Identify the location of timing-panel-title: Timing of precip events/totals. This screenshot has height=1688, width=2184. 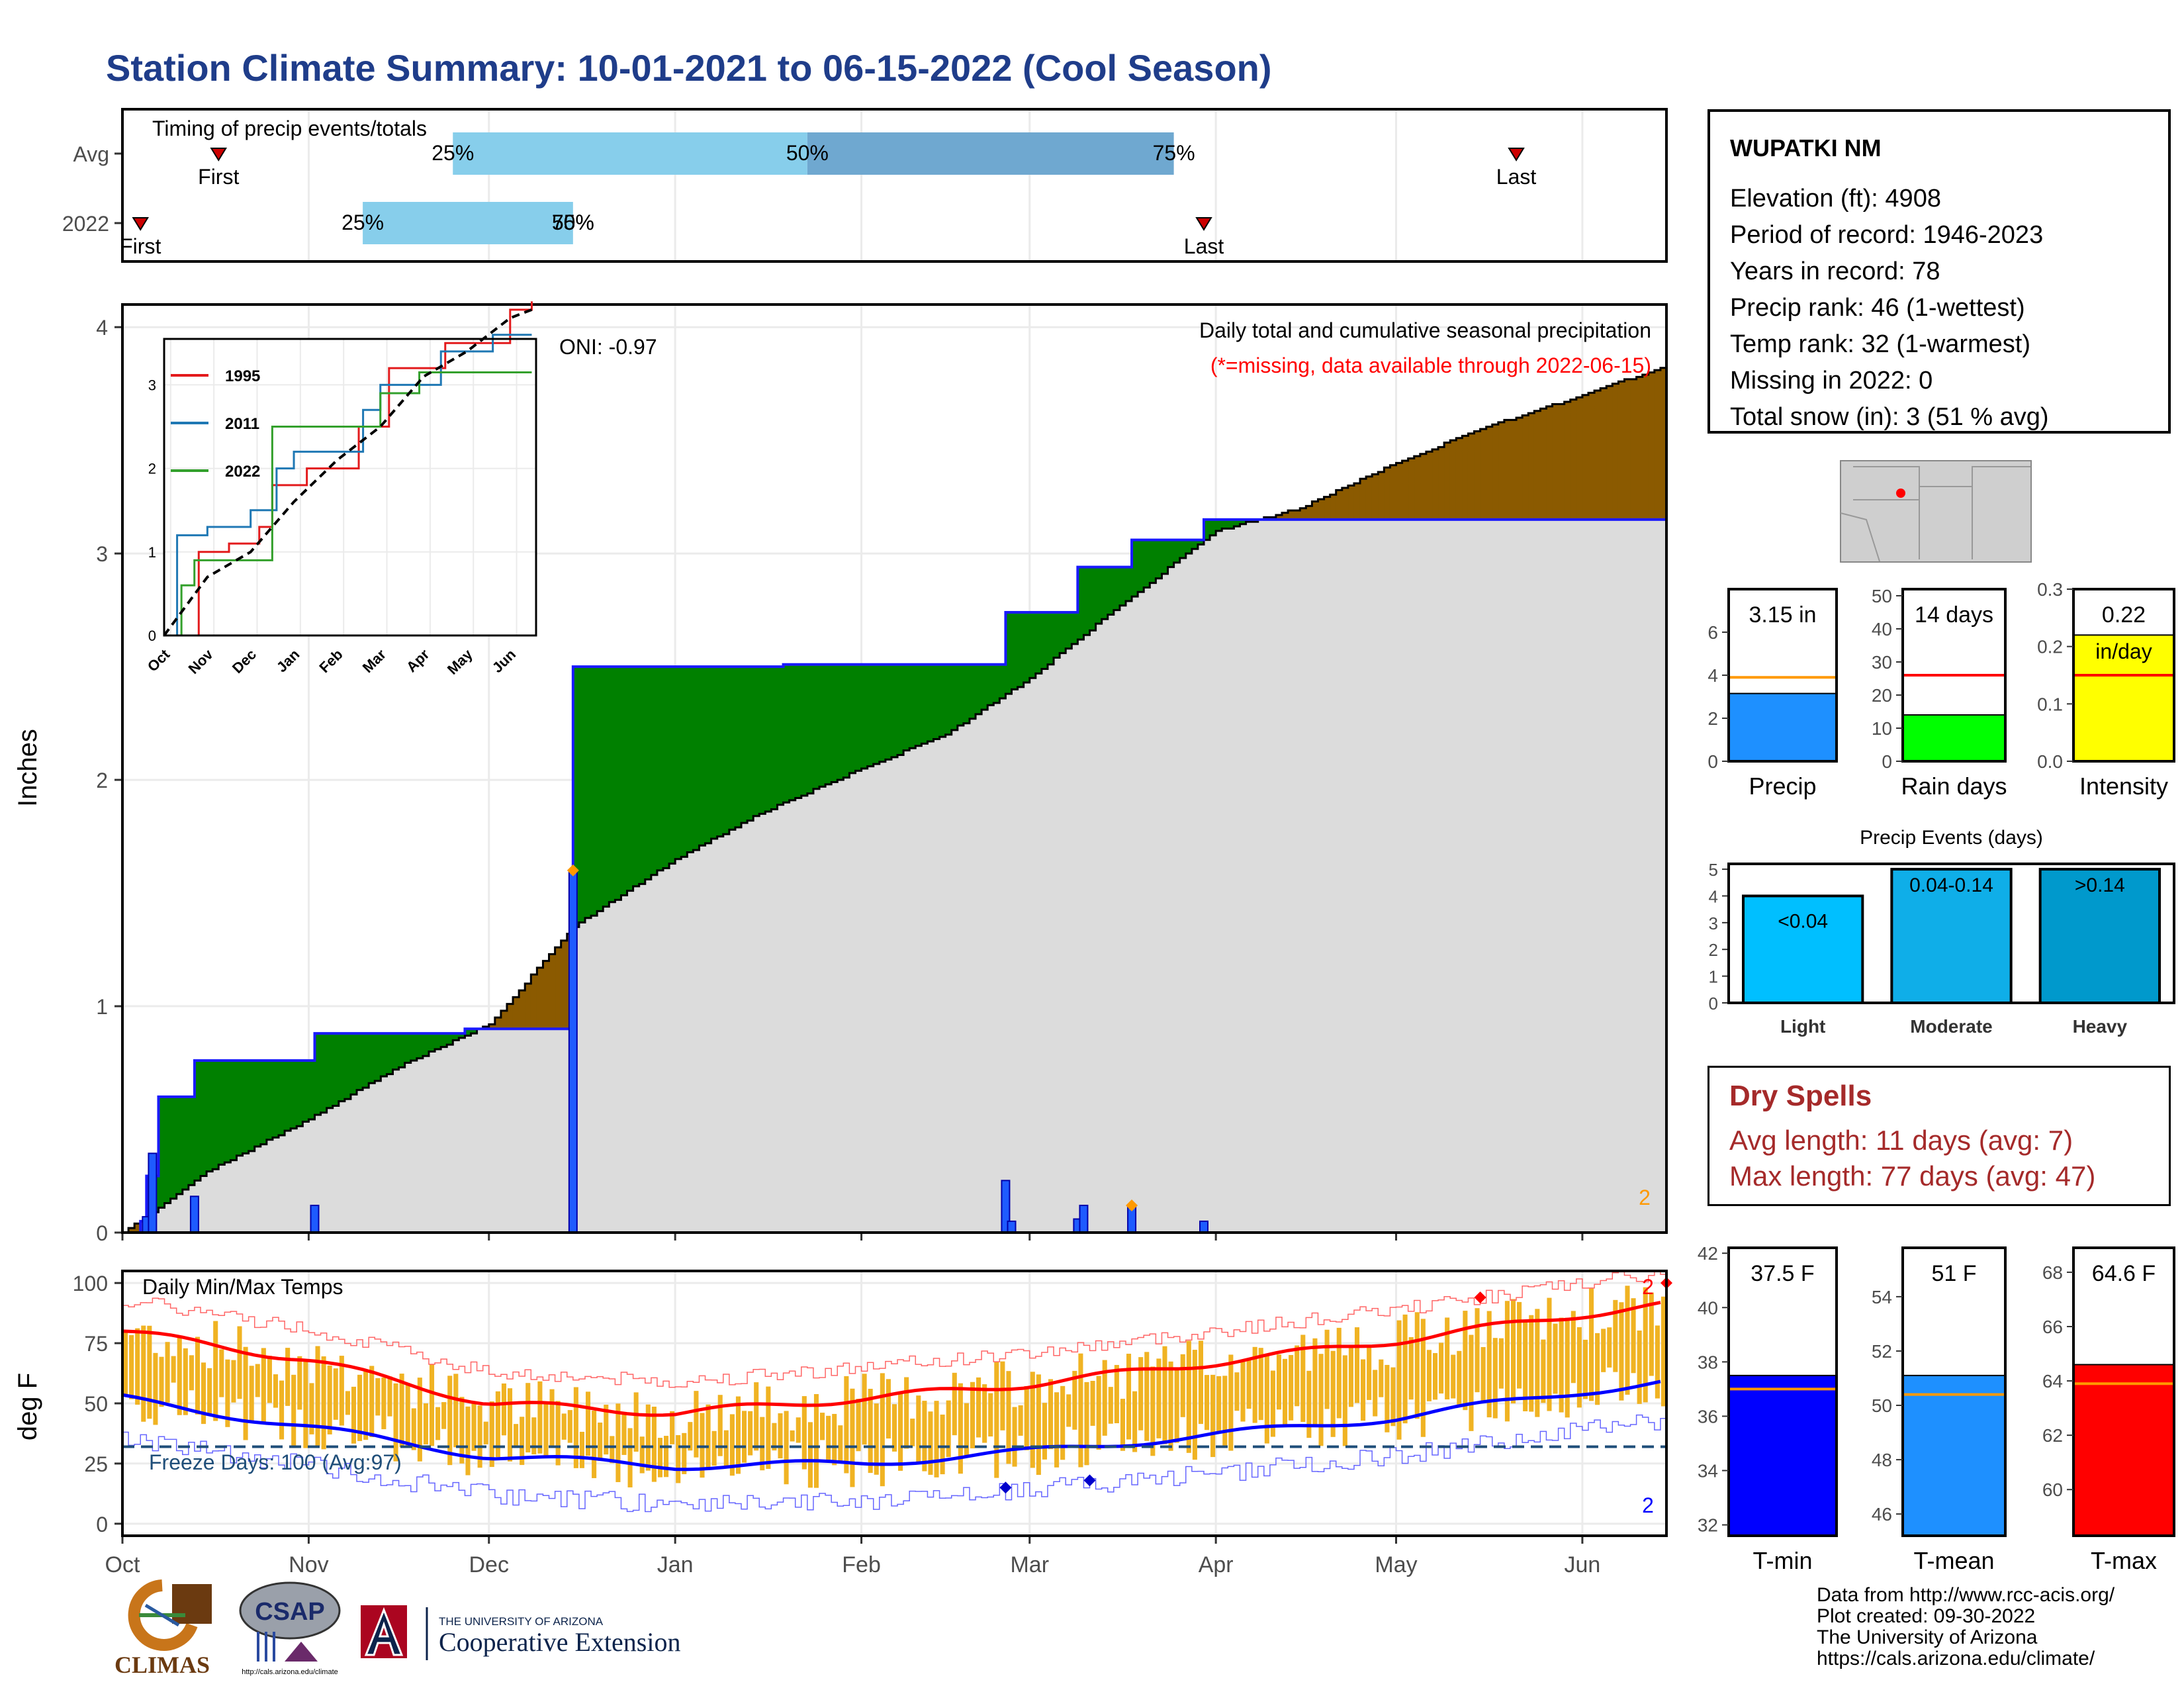
(289, 128).